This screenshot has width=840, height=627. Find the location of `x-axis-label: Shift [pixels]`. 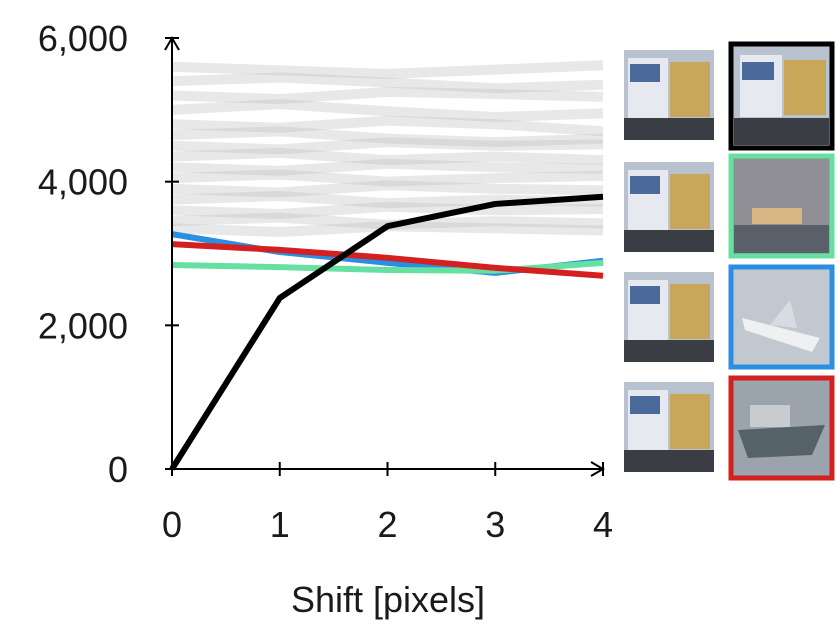

x-axis-label: Shift [pixels] is located at coordinates (388, 599).